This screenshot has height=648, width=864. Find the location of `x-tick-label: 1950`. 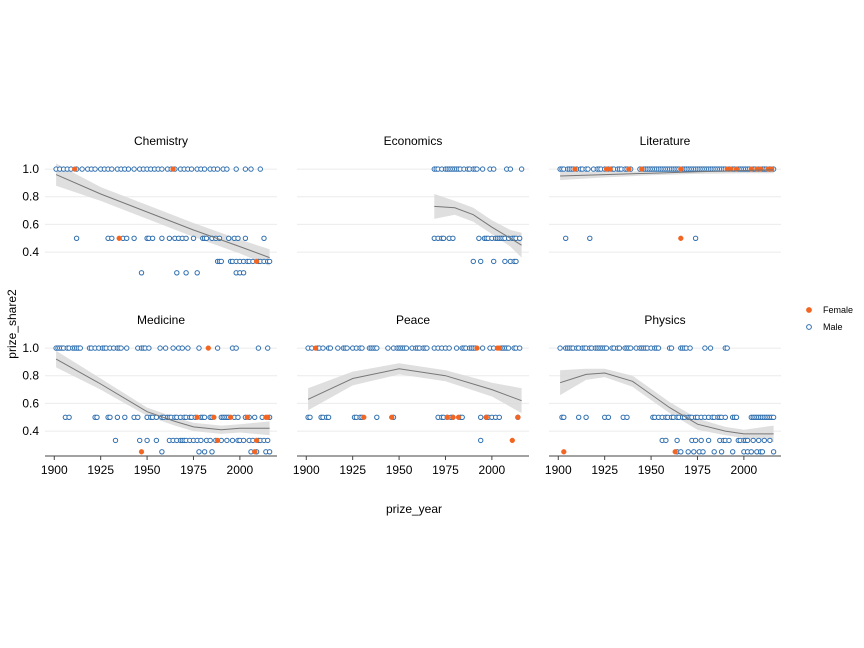

x-tick-label: 1950 is located at coordinates (399, 470).